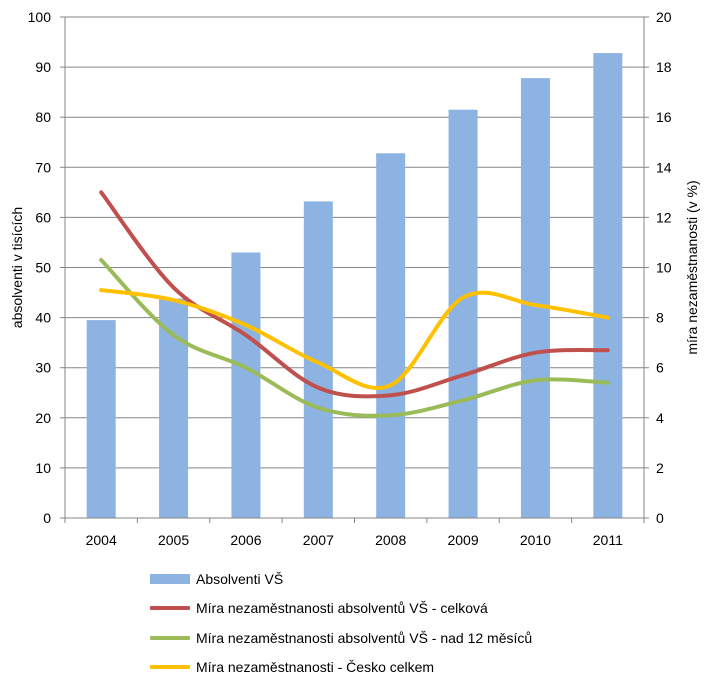 The height and width of the screenshot is (682, 716). Describe the element at coordinates (40, 17) in the screenshot. I see `y-tick-label: 100` at that location.